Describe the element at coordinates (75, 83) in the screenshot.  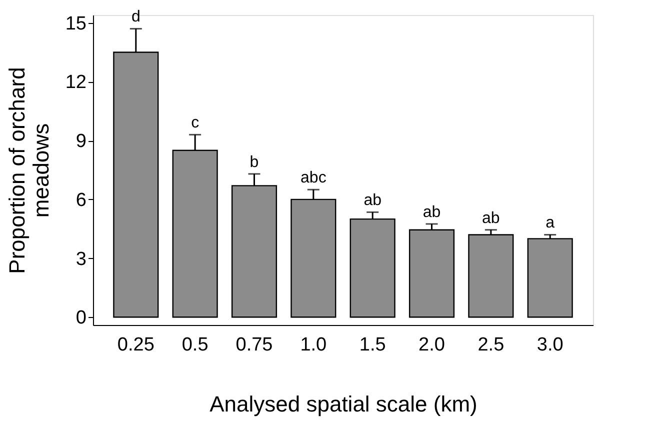
I see `y-tick-label: 12` at that location.